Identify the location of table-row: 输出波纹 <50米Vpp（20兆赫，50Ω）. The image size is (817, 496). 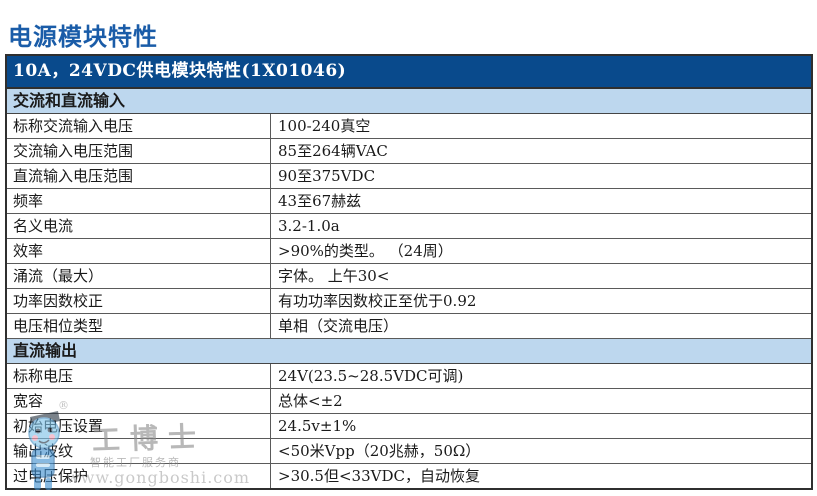
(409, 451).